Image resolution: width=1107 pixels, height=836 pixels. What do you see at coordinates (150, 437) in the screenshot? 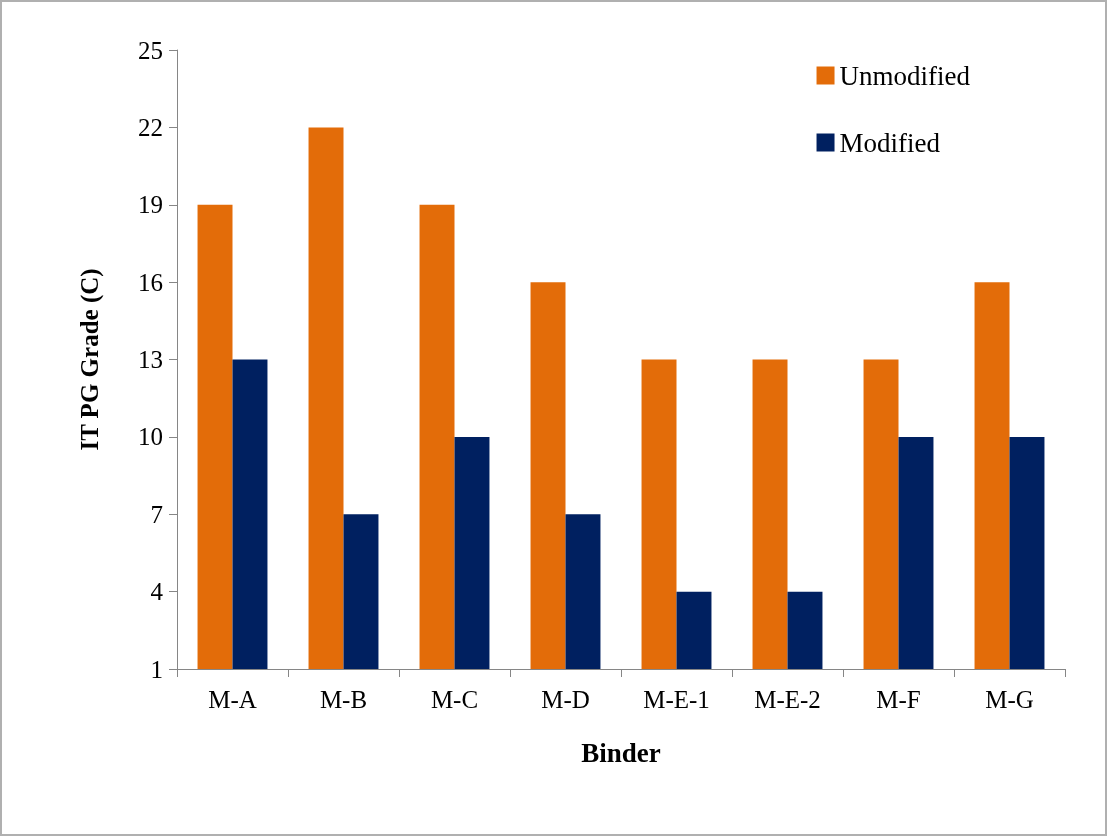
I see `y-tick-label: 10` at bounding box center [150, 437].